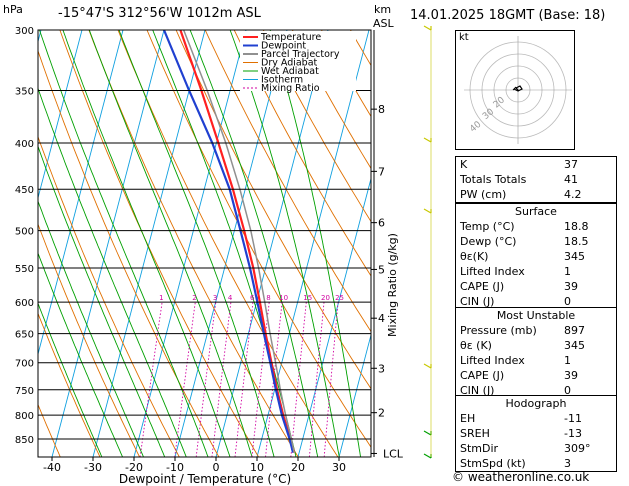 This screenshot has width=629, height=486. I want to click on legend-label: Parcel Trajectory, so click(300, 54).